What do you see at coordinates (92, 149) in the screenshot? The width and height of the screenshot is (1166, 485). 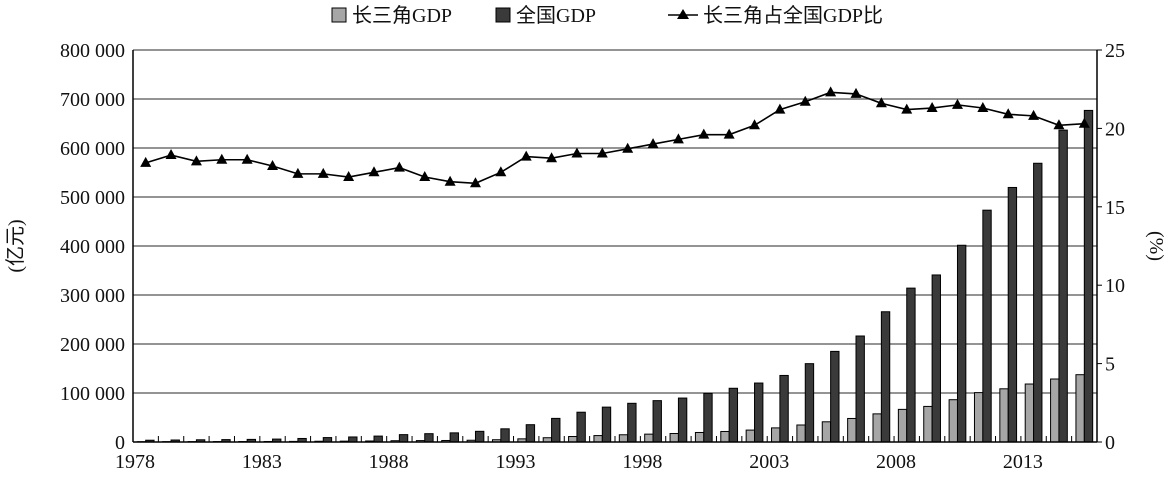 I see `y-tick-label-left: 600 000` at bounding box center [92, 149].